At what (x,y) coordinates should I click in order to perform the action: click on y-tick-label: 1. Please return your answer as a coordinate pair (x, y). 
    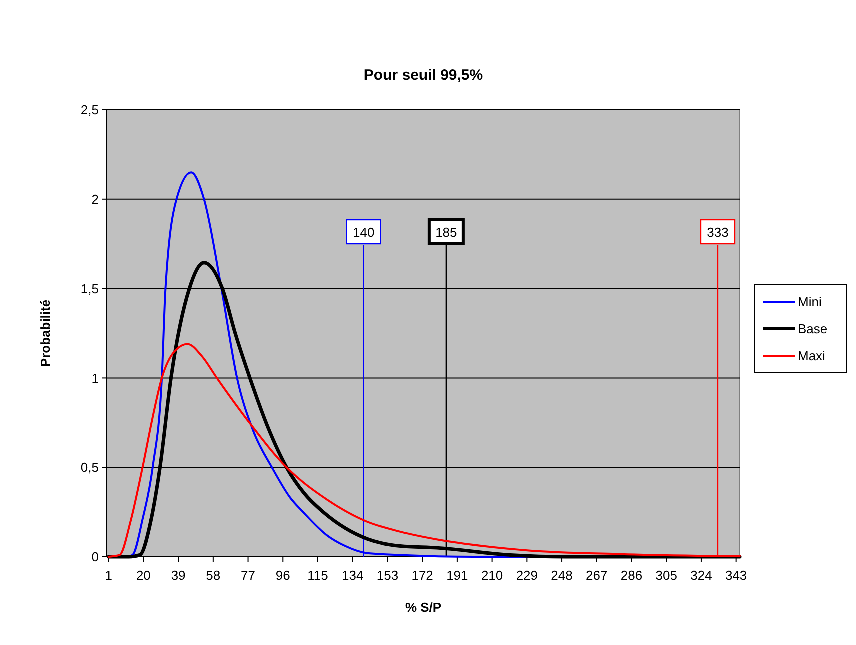
    Looking at the image, I should click on (95, 378).